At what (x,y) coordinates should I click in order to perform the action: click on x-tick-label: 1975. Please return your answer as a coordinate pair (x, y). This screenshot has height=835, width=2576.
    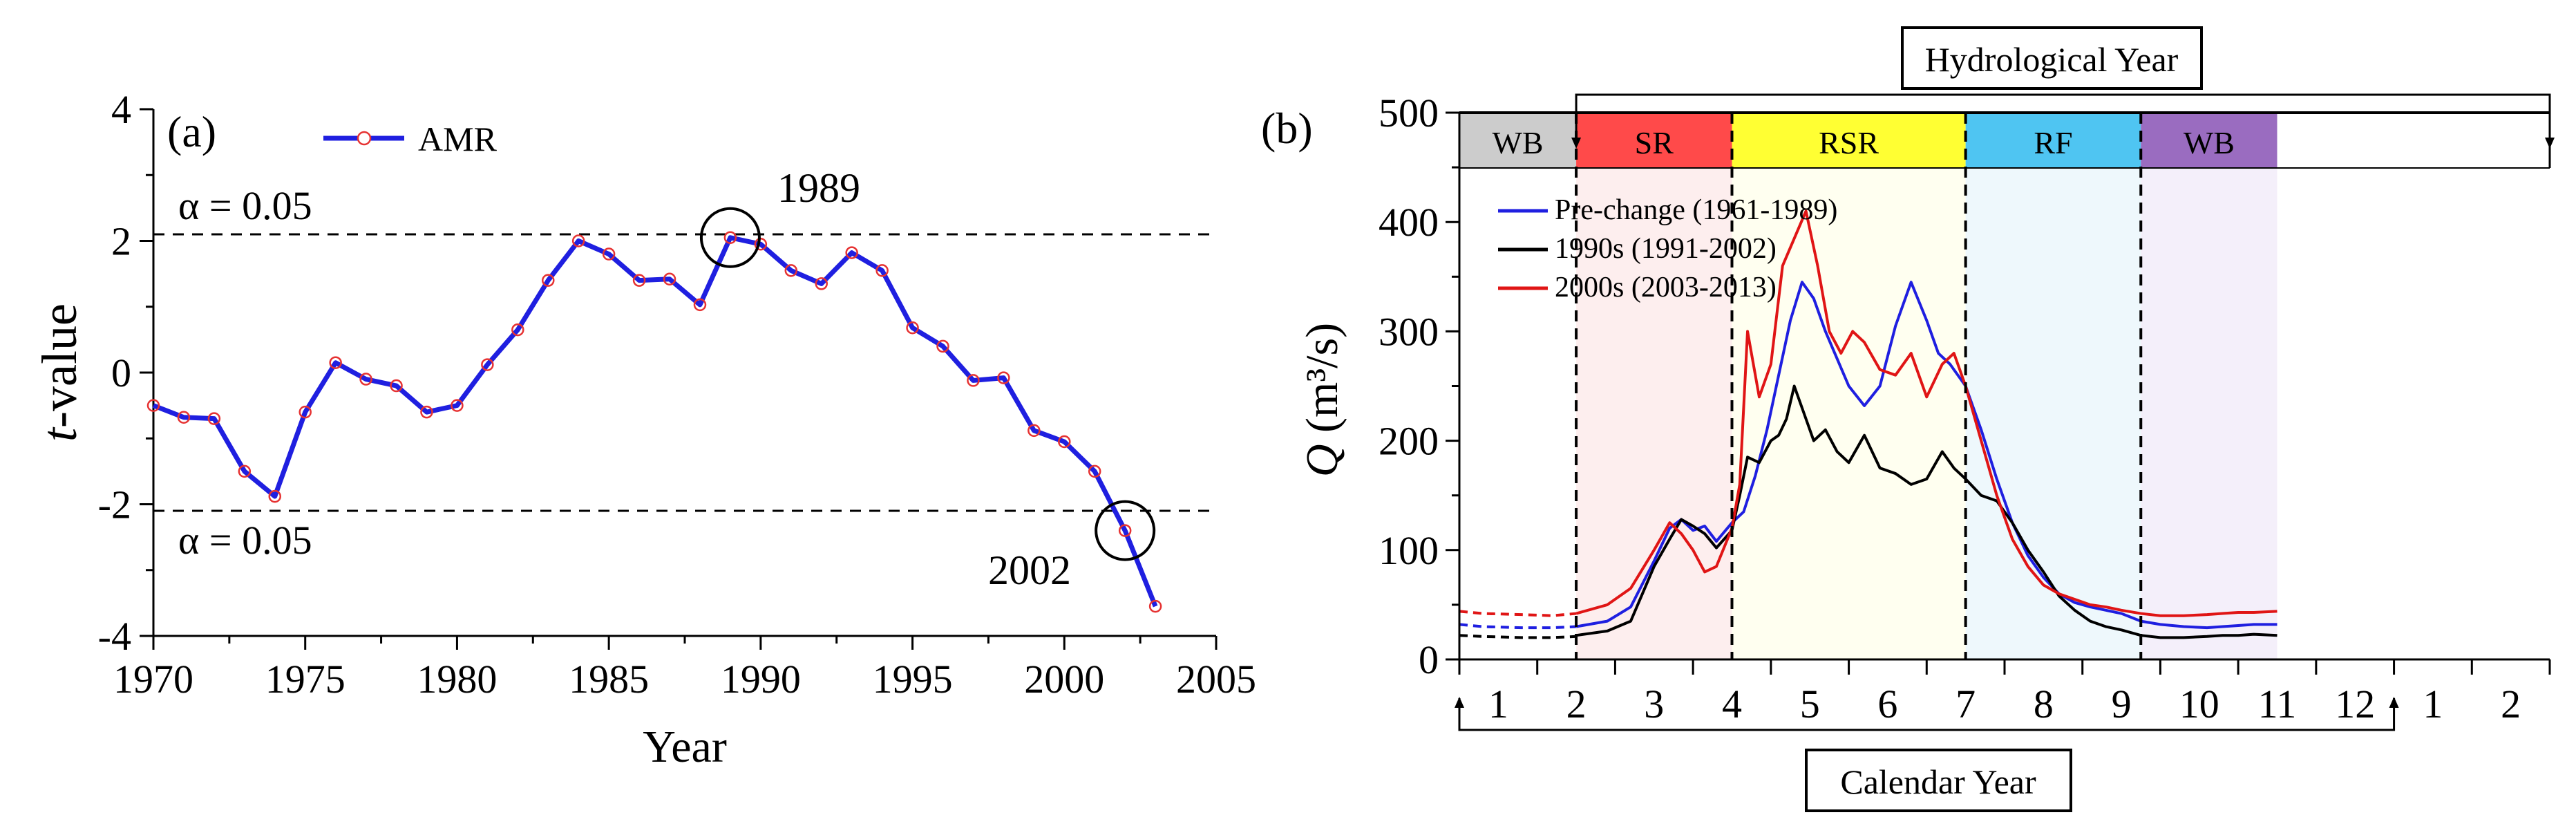
    Looking at the image, I should click on (305, 679).